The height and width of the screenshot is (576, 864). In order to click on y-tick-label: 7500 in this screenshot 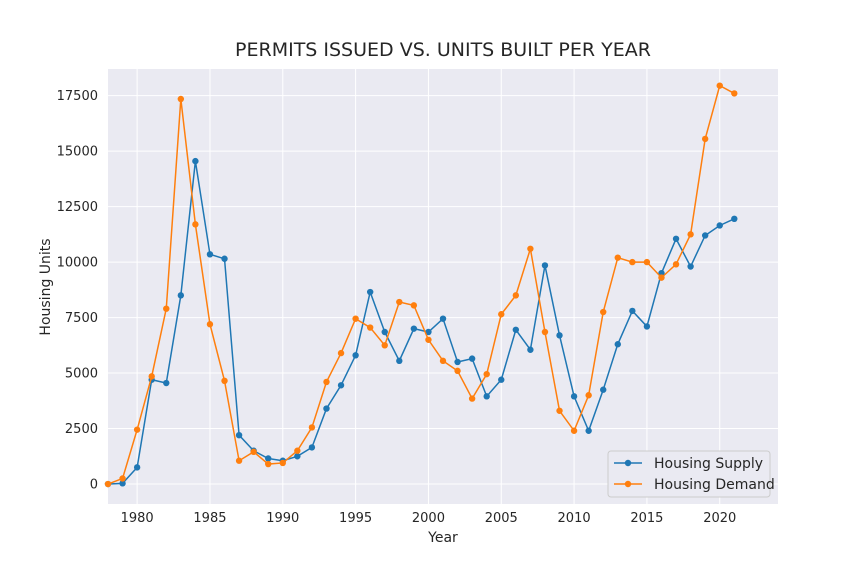, I will do `click(81, 318)`.